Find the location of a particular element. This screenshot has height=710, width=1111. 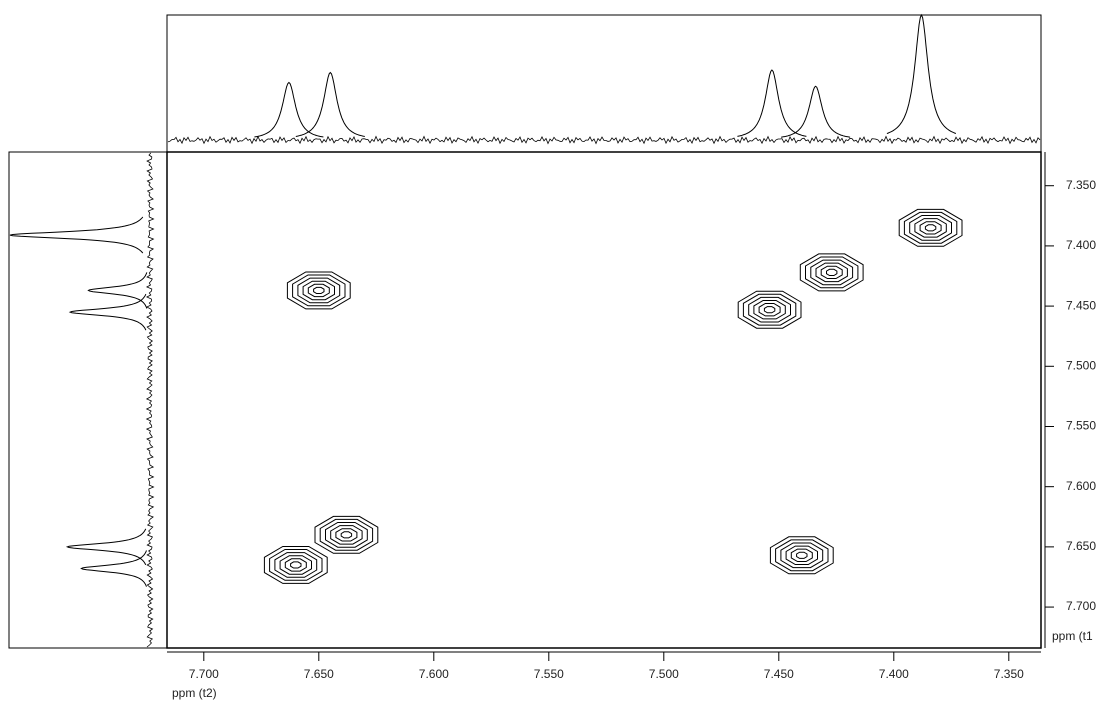

y-tick-label: 7.650 is located at coordinates (1081, 546).